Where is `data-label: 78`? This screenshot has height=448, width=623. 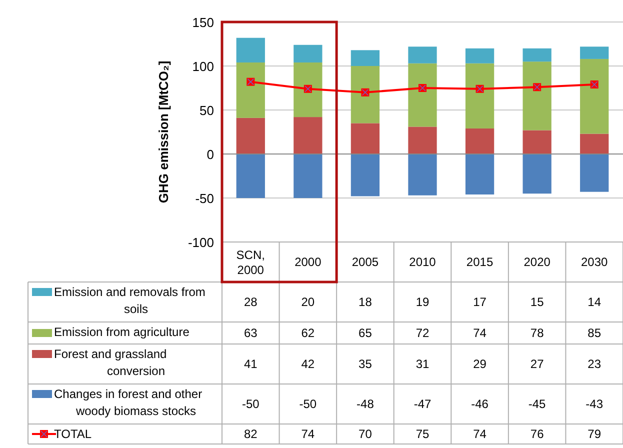
data-label: 78 is located at coordinates (537, 333).